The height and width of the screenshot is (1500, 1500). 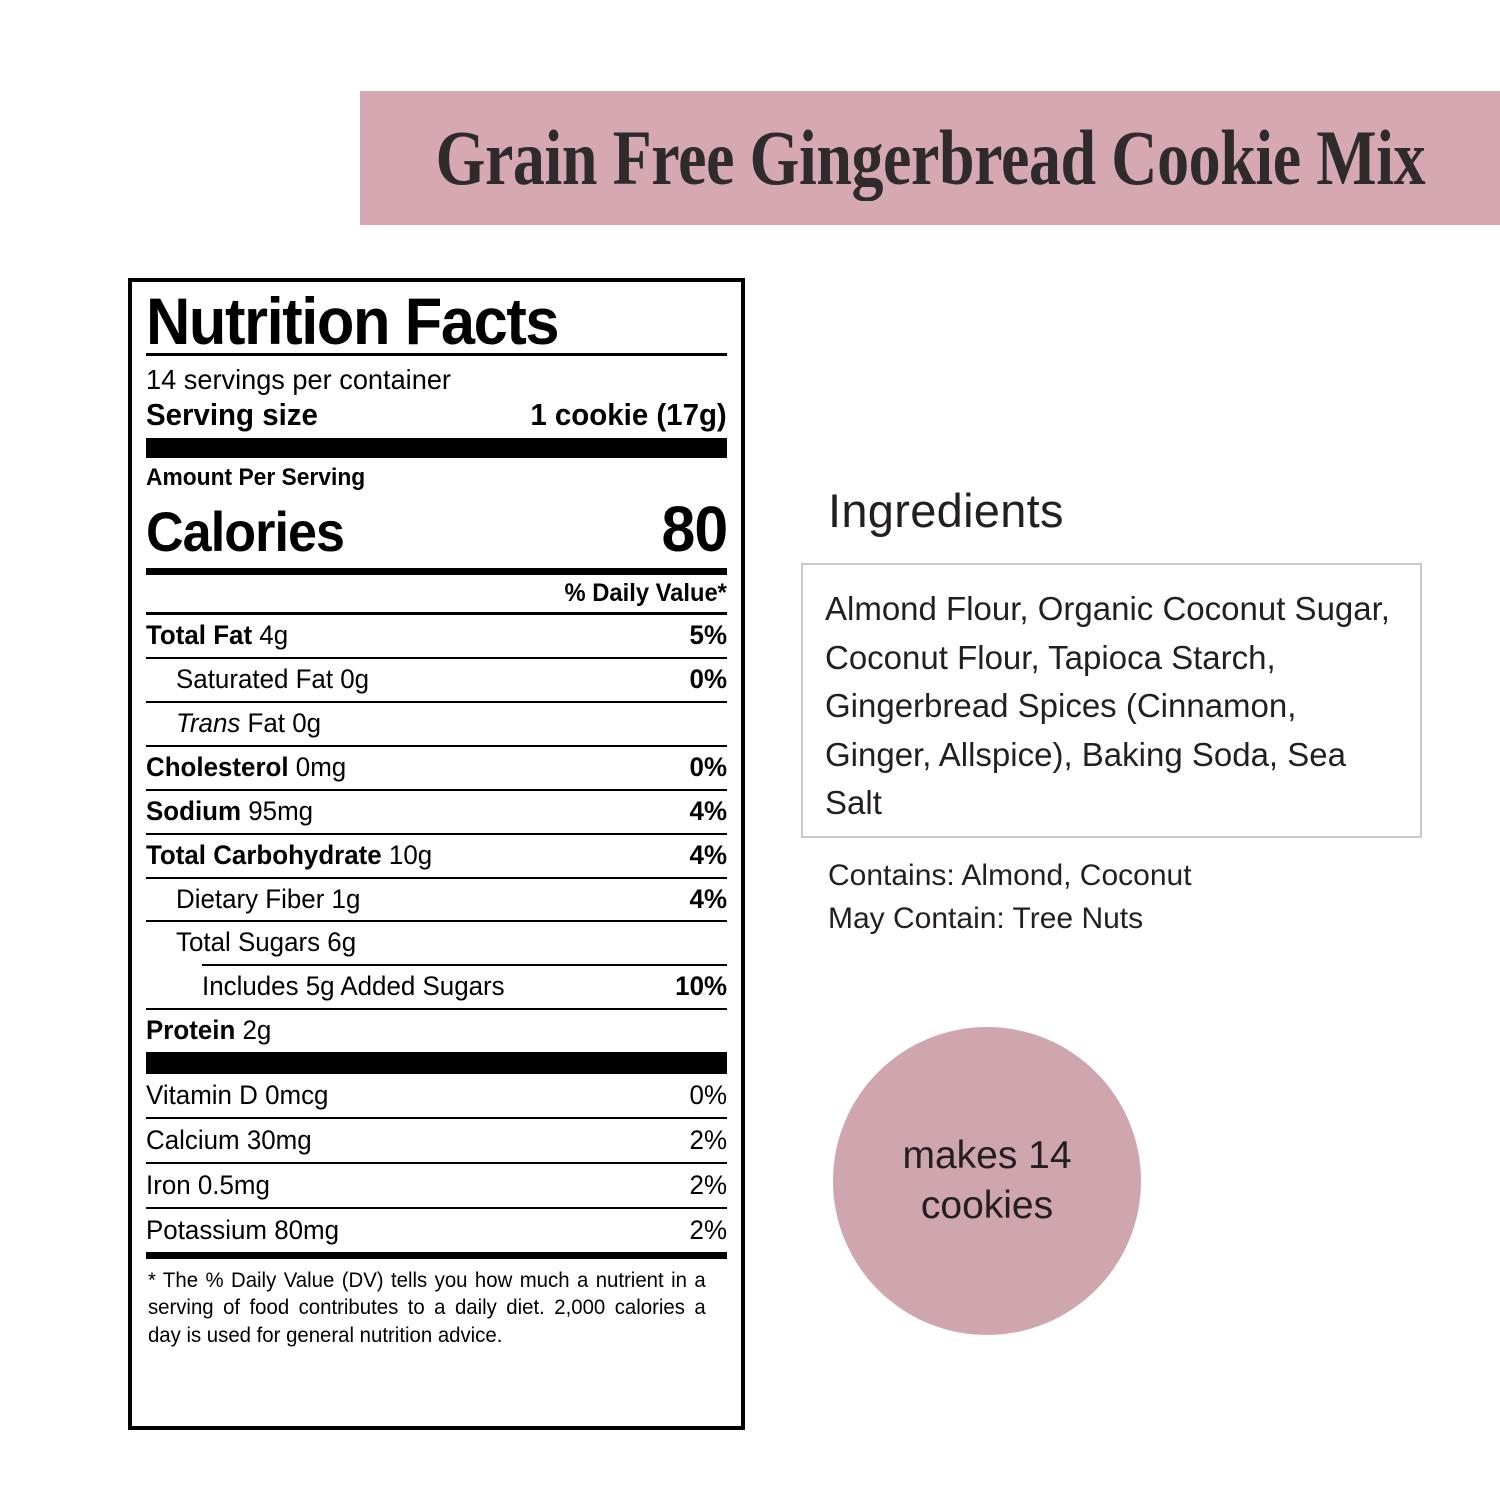 What do you see at coordinates (694, 529) in the screenshot?
I see `calories-value: 80` at bounding box center [694, 529].